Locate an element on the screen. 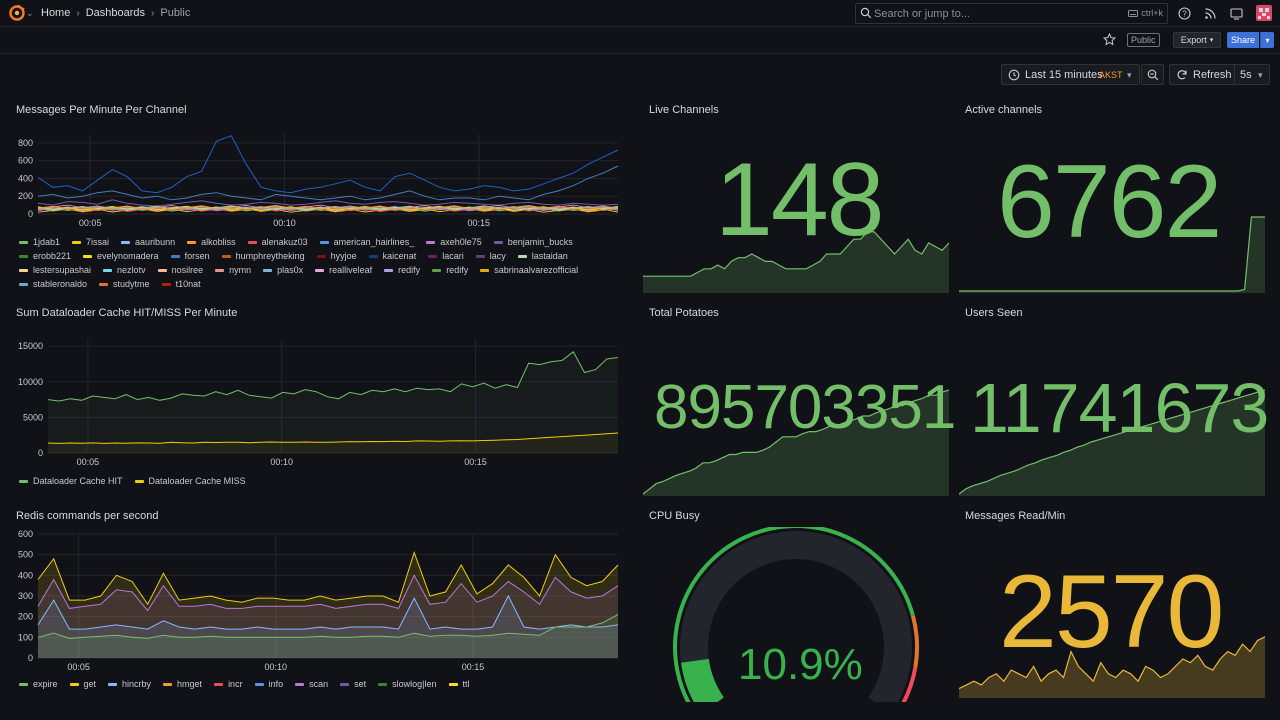  panel-title: Messages Per Minute Per Channel is located at coordinates (101, 110).